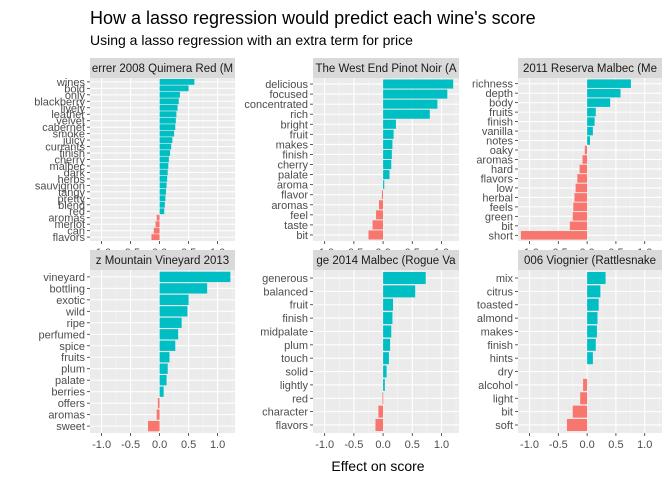 Image resolution: width=672 pixels, height=480 pixels. What do you see at coordinates (72, 154) in the screenshot?
I see `category-label: finish` at bounding box center [72, 154].